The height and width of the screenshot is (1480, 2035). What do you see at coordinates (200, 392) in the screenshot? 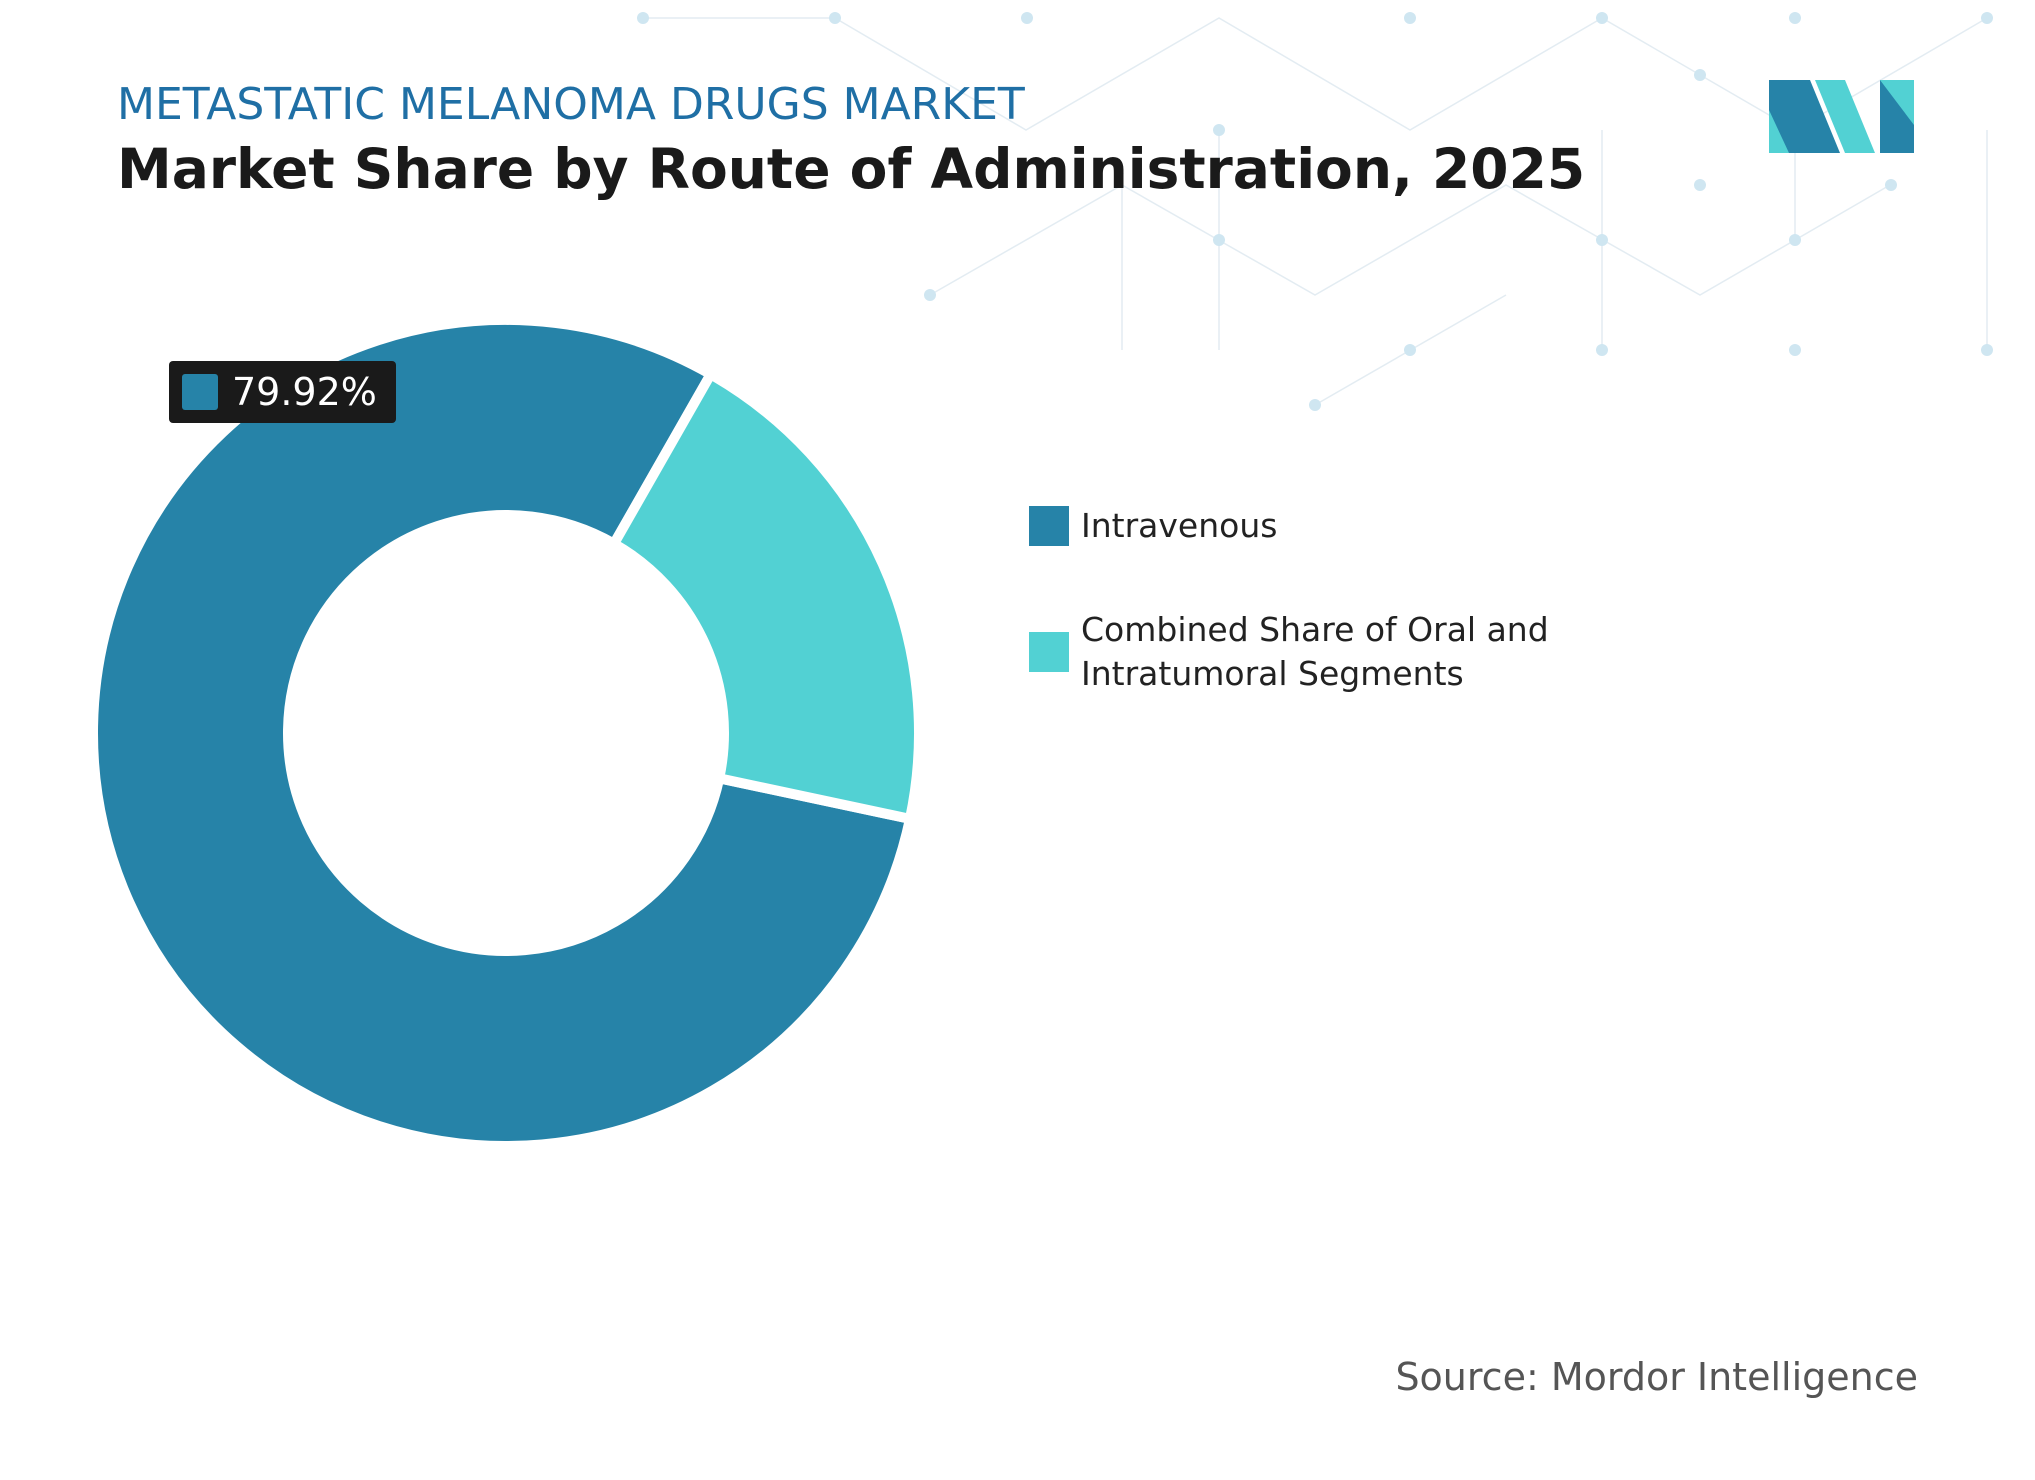
I see `value-label-swatch` at bounding box center [200, 392].